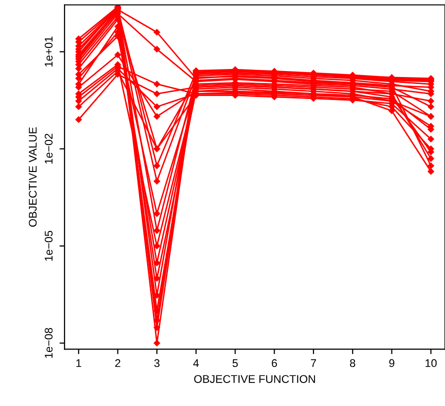 The width and height of the screenshot is (445, 406). I want to click on x-tick-label: 7, so click(313, 363).